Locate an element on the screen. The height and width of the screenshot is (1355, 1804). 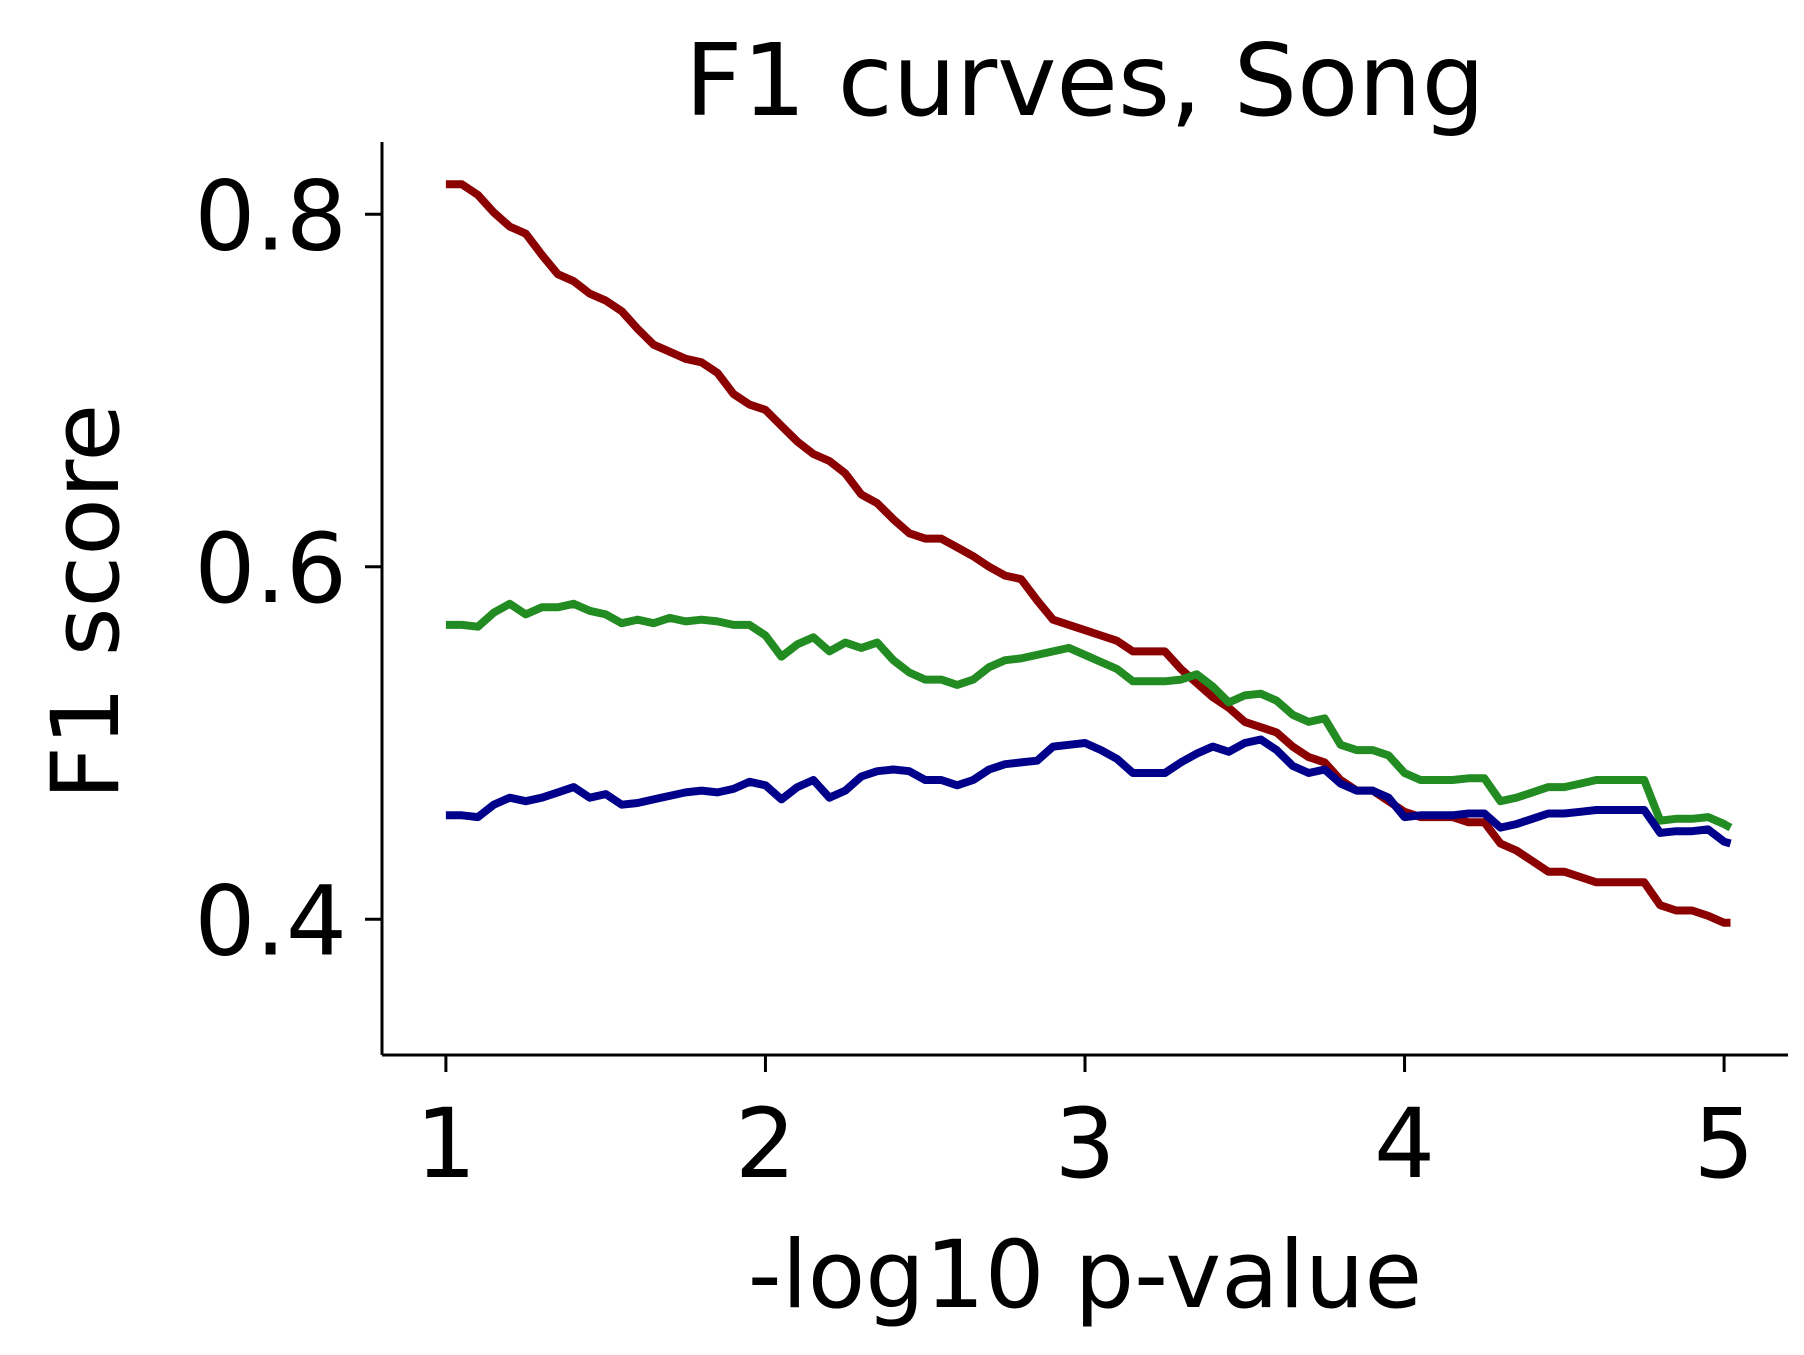
x-tick-label: 4 is located at coordinates (1404, 1144).